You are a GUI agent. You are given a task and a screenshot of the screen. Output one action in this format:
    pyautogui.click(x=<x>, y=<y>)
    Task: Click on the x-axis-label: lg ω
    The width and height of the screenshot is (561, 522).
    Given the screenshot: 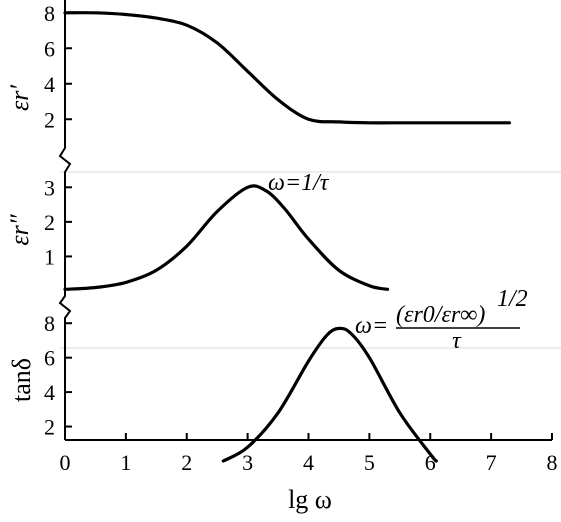 What is the action you would take?
    pyautogui.click(x=310, y=499)
    